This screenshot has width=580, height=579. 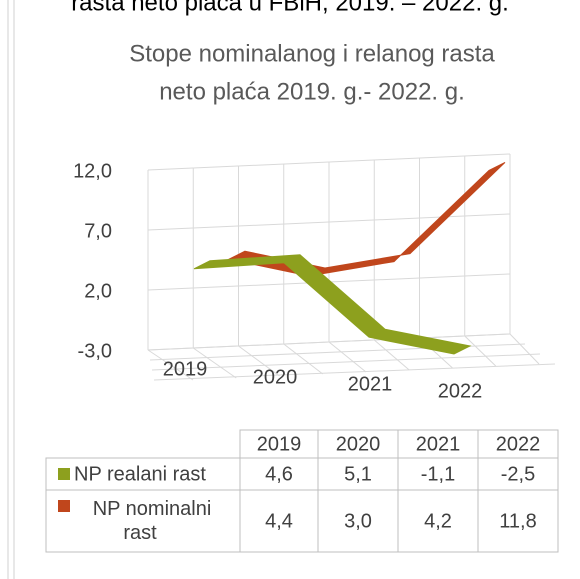 I want to click on table-header: 2019, so click(x=279, y=444).